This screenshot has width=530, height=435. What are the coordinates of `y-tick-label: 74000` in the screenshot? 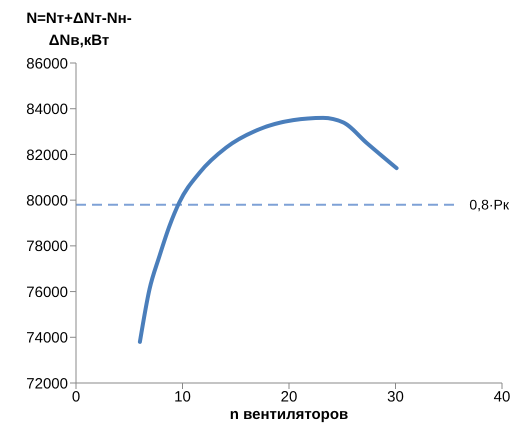 It's located at (47, 338).